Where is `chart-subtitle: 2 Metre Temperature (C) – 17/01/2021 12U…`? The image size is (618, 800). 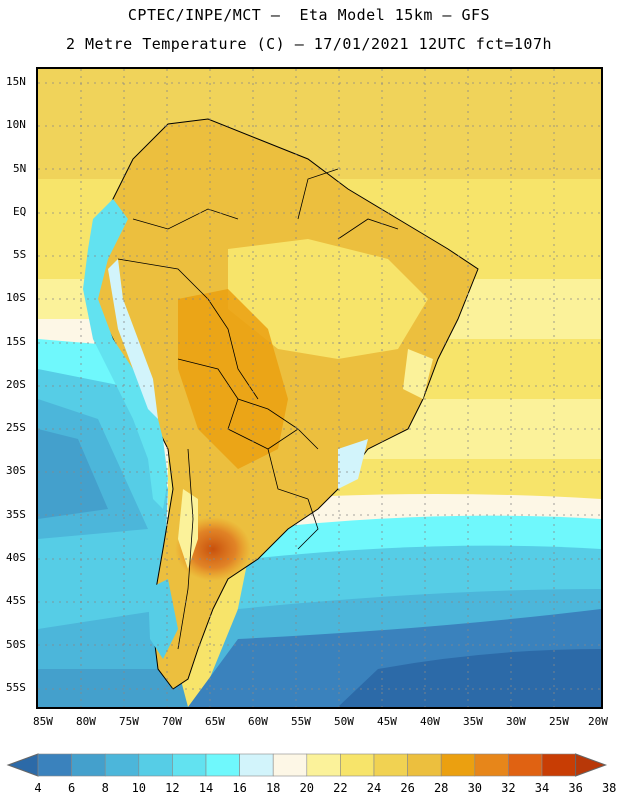 chart-subtitle: 2 Metre Temperature (C) – 17/01/2021 12U… is located at coordinates (309, 44).